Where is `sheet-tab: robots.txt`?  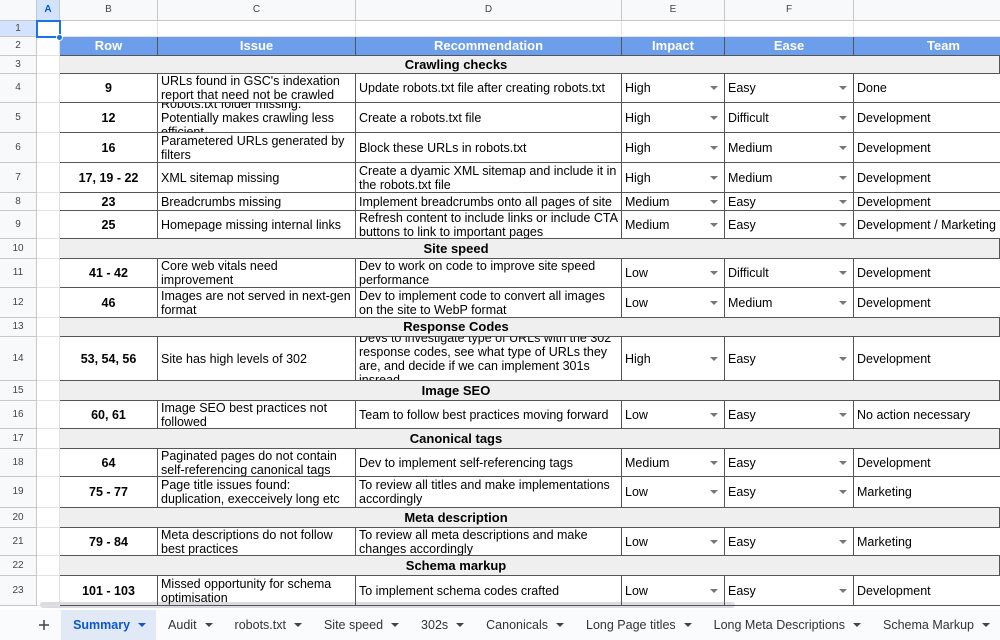 sheet-tab: robots.txt is located at coordinates (267, 625).